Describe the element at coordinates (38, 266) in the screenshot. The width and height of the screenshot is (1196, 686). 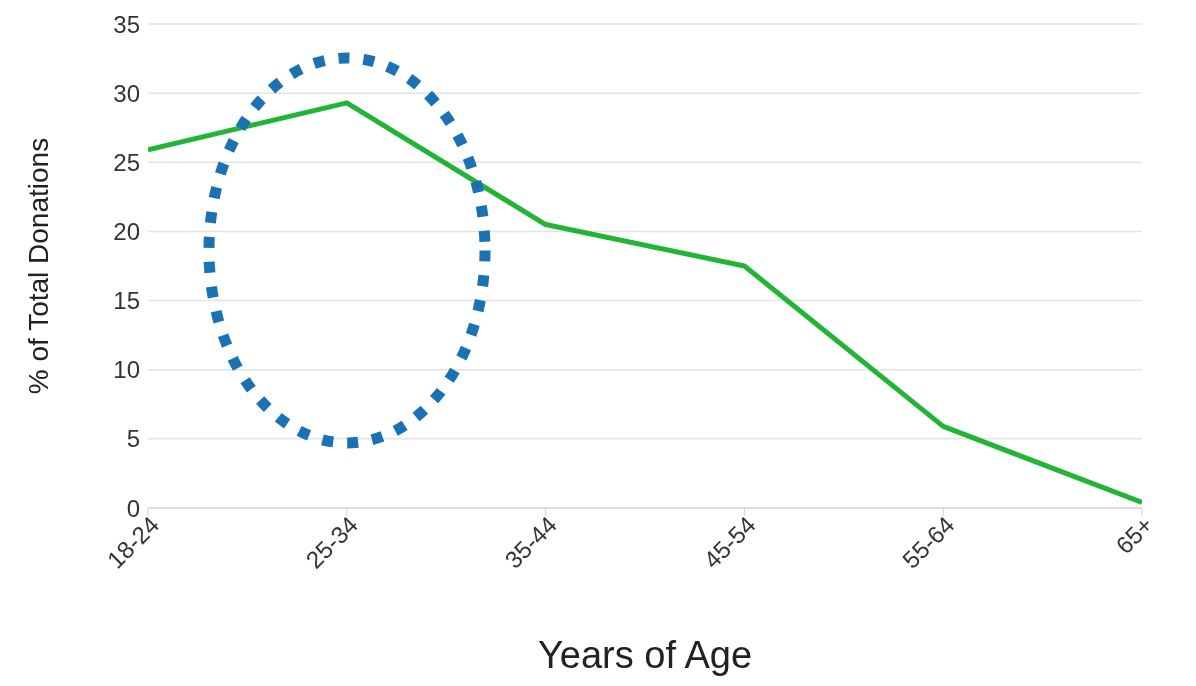
I see `y-axis-title: % of Total Donations` at that location.